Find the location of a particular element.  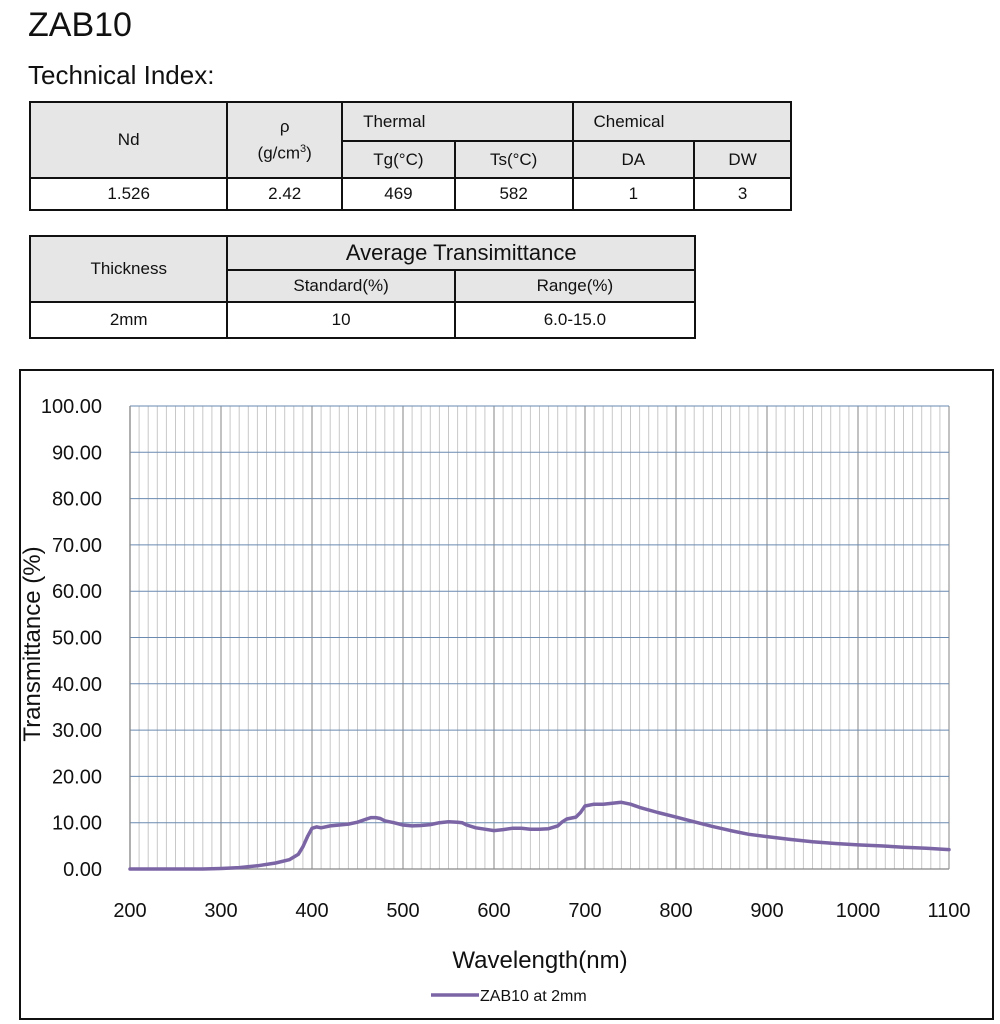

dw-header: DW is located at coordinates (742, 159).